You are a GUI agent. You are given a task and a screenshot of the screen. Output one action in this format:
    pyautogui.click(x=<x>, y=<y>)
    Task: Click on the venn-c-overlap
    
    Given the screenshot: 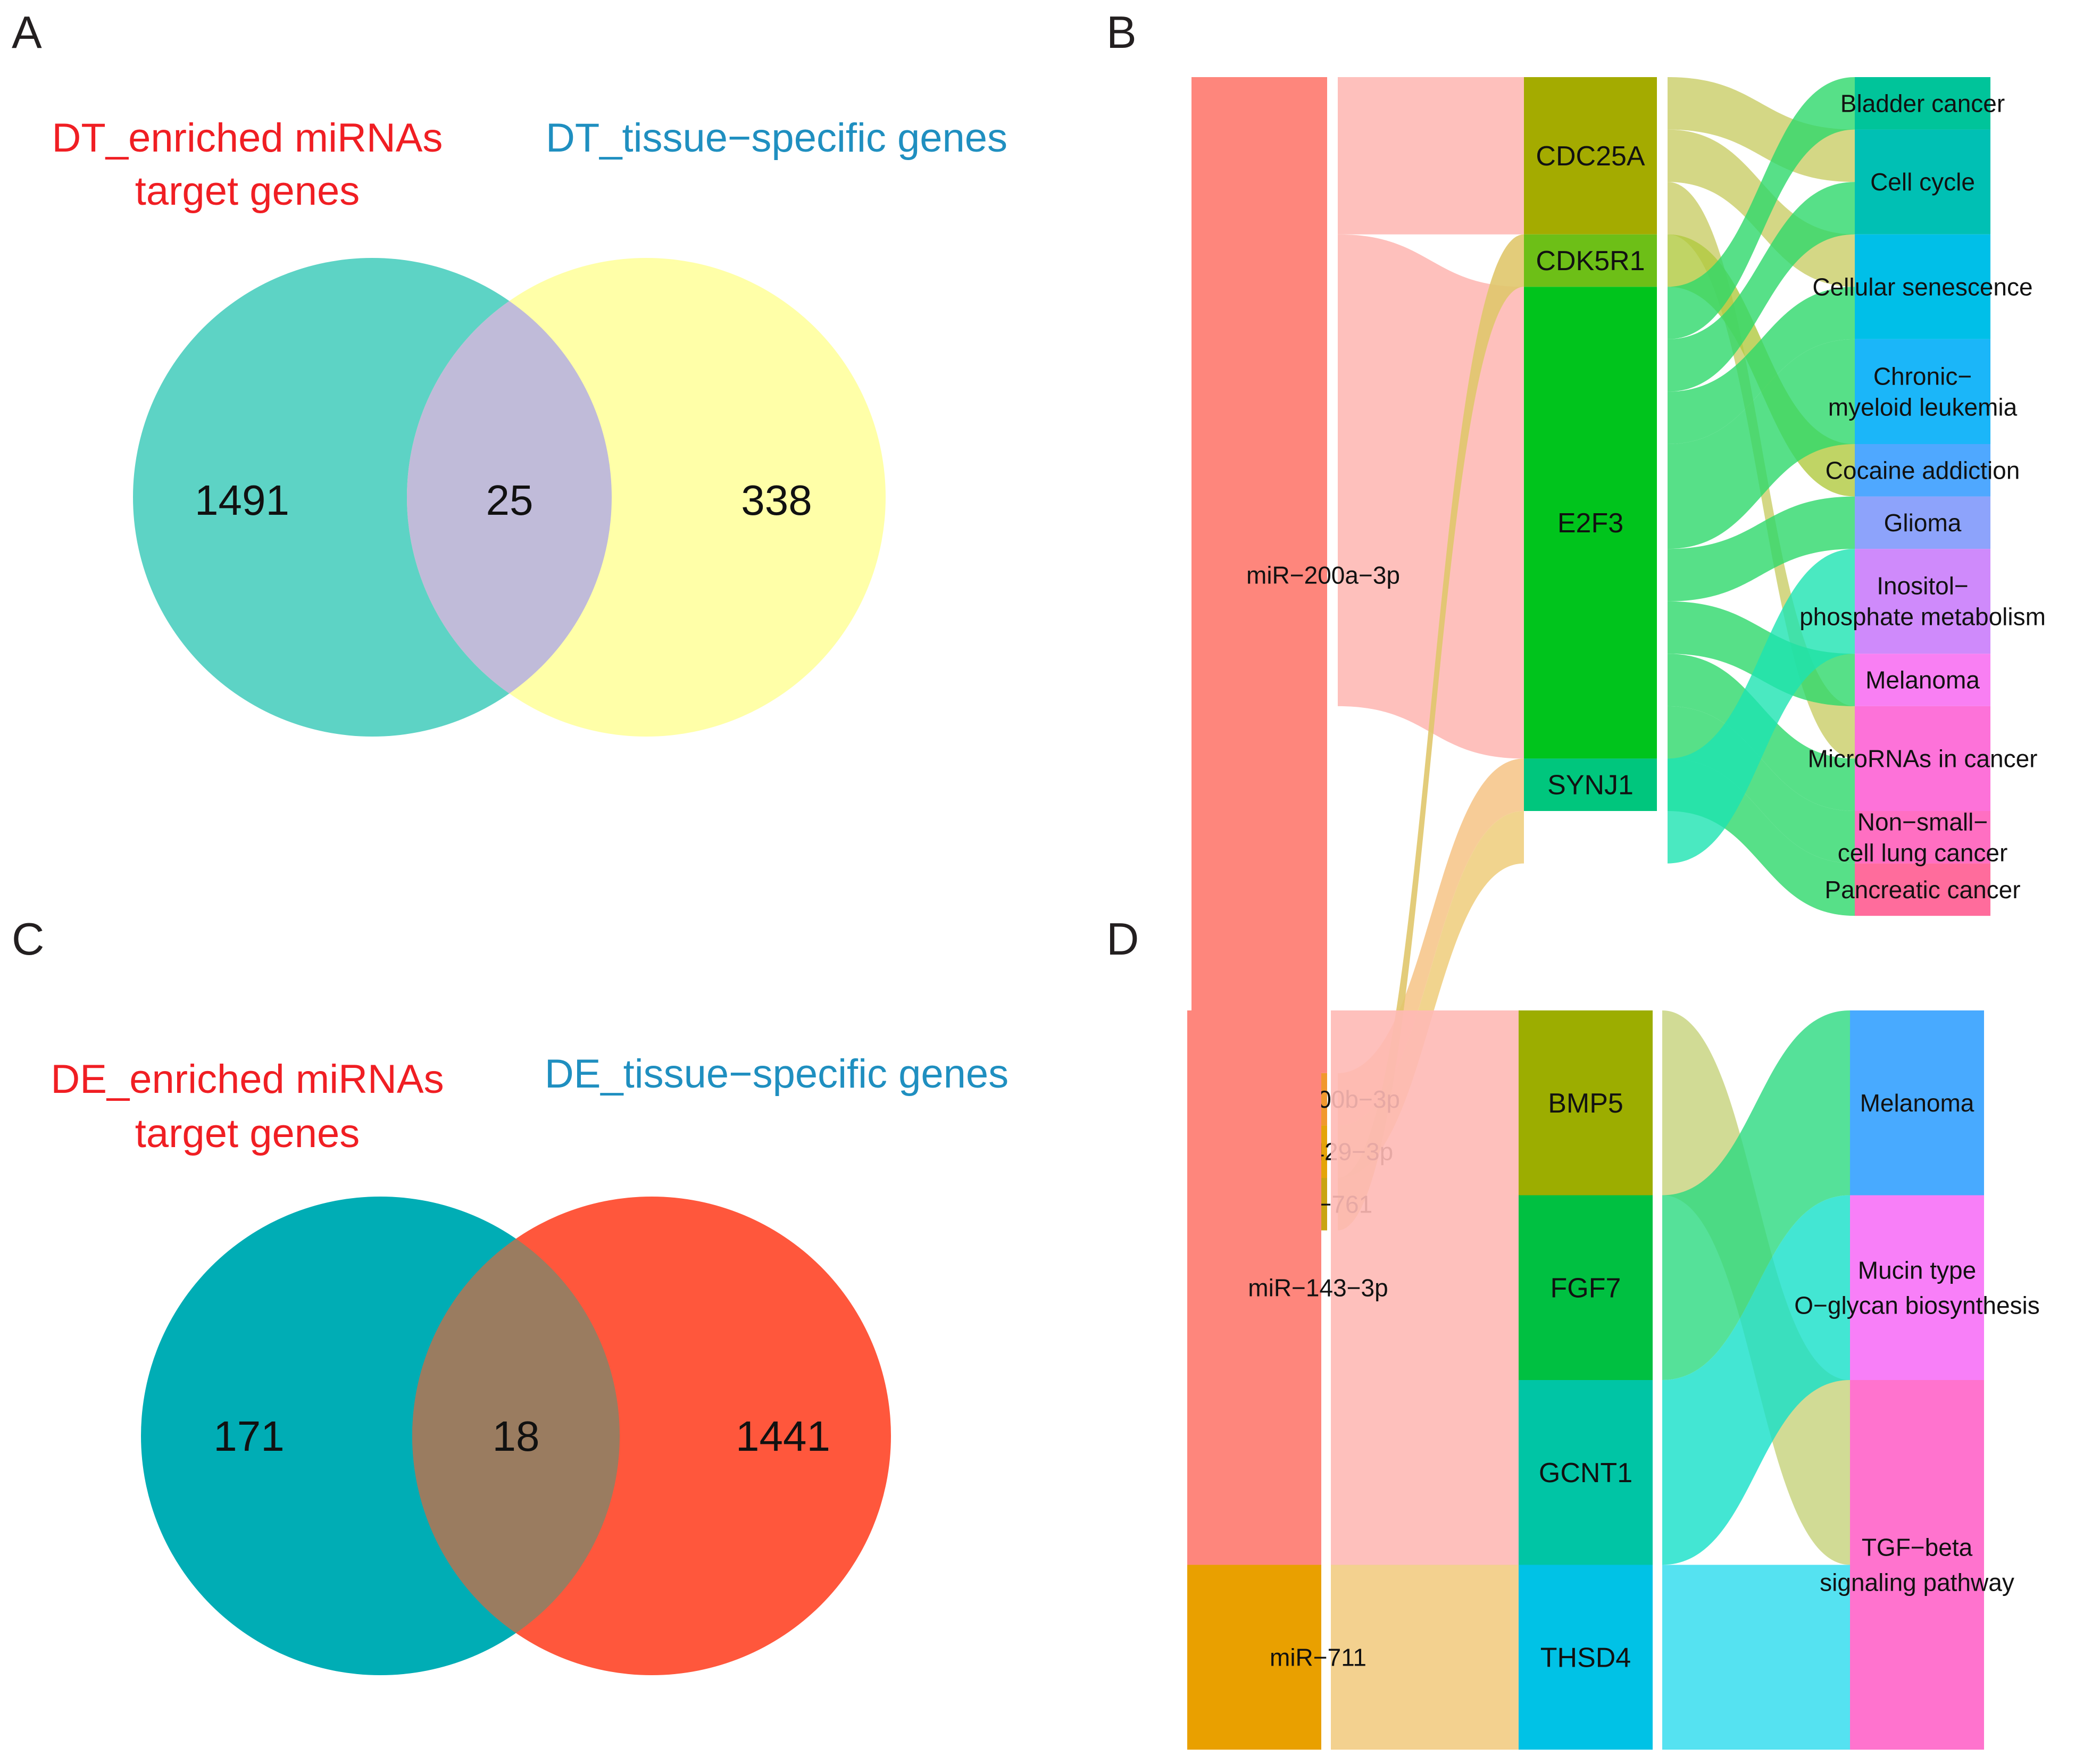 What is the action you would take?
    pyautogui.click(x=516, y=1436)
    